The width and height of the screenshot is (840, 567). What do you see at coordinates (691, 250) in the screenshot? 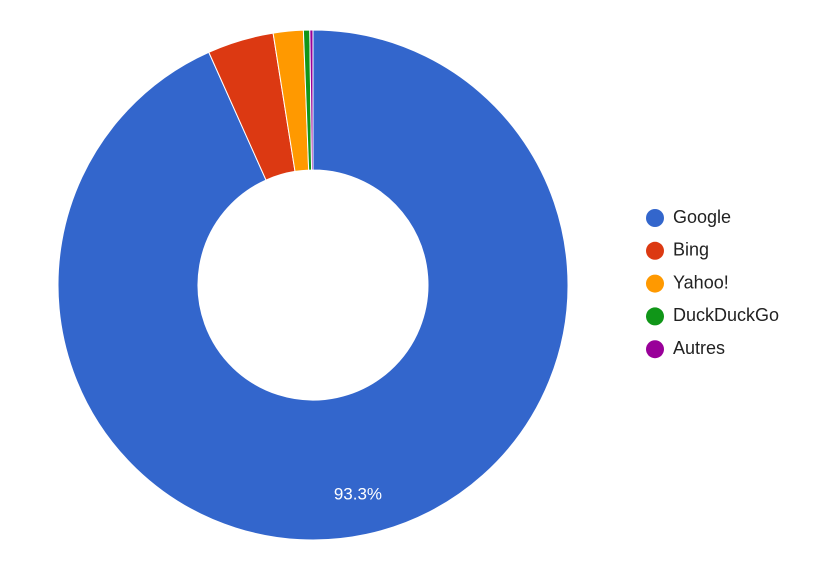
I see `legend-entry: Bing` at bounding box center [691, 250].